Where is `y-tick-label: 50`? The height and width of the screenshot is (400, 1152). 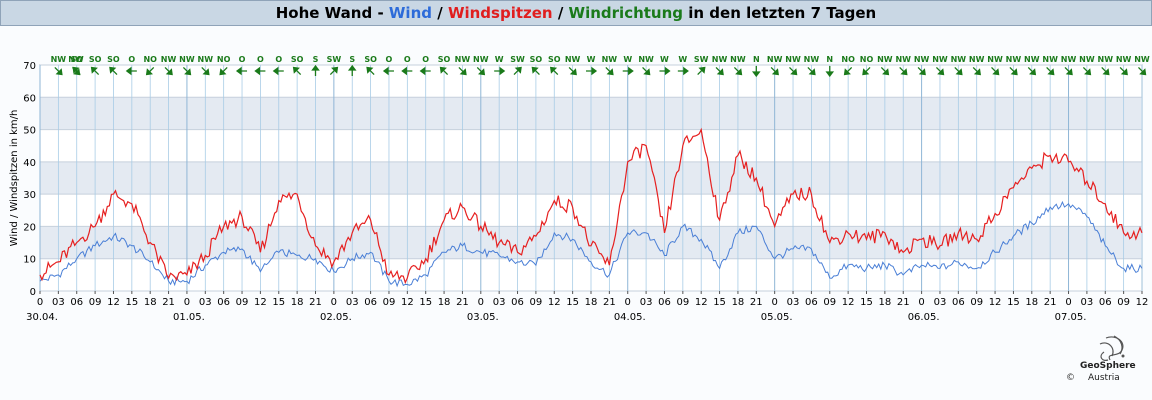 y-tick-label: 50 is located at coordinates (29, 131).